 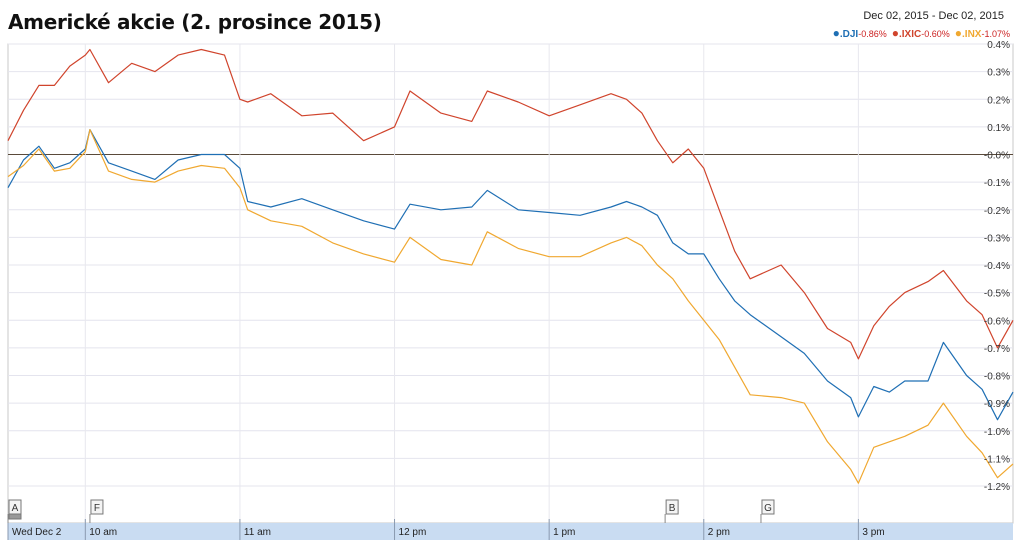 I want to click on y-tick-label: -0.7%, so click(x=997, y=349).